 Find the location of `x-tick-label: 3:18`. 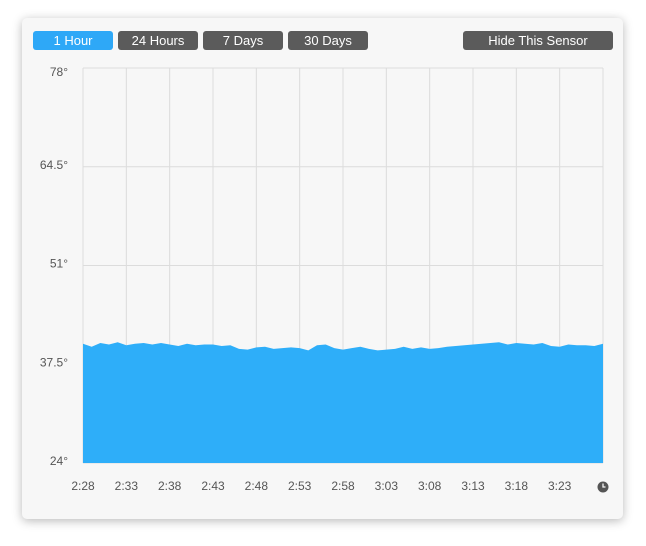

x-tick-label: 3:18 is located at coordinates (517, 486).